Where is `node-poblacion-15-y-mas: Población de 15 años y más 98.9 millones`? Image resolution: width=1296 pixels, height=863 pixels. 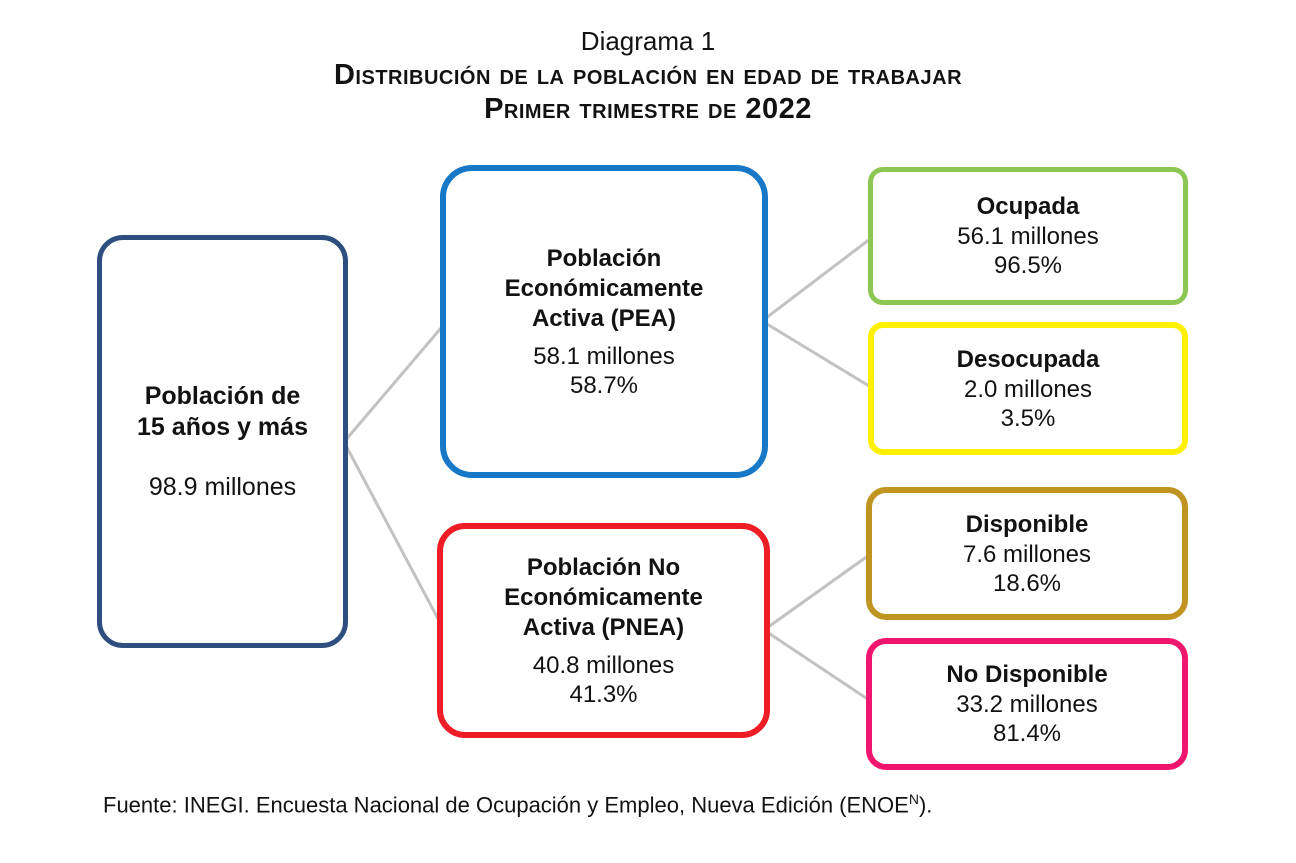 node-poblacion-15-y-mas: Población de 15 años y más 98.9 millones is located at coordinates (222, 441).